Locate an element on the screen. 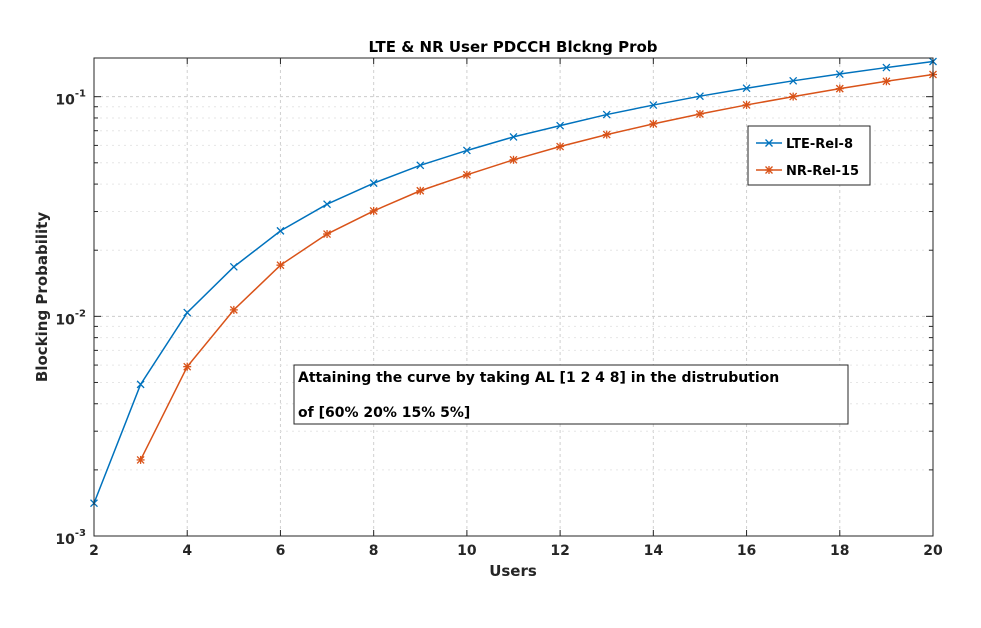 This screenshot has height=628, width=981. legend-entries: LTE-Rel-8 NR-Rel-15 is located at coordinates (807, 158).